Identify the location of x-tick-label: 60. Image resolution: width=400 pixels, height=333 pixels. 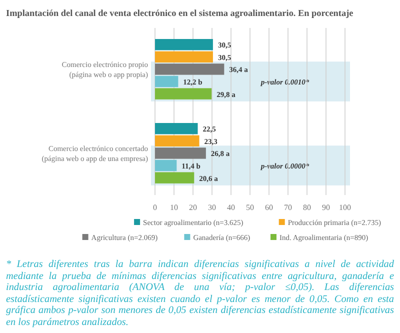
(269, 207).